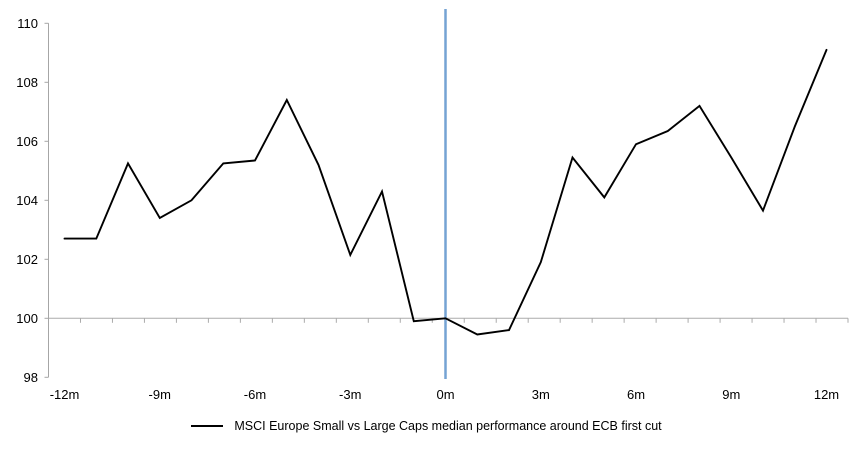  I want to click on y-axis-label: 102, so click(27, 259).